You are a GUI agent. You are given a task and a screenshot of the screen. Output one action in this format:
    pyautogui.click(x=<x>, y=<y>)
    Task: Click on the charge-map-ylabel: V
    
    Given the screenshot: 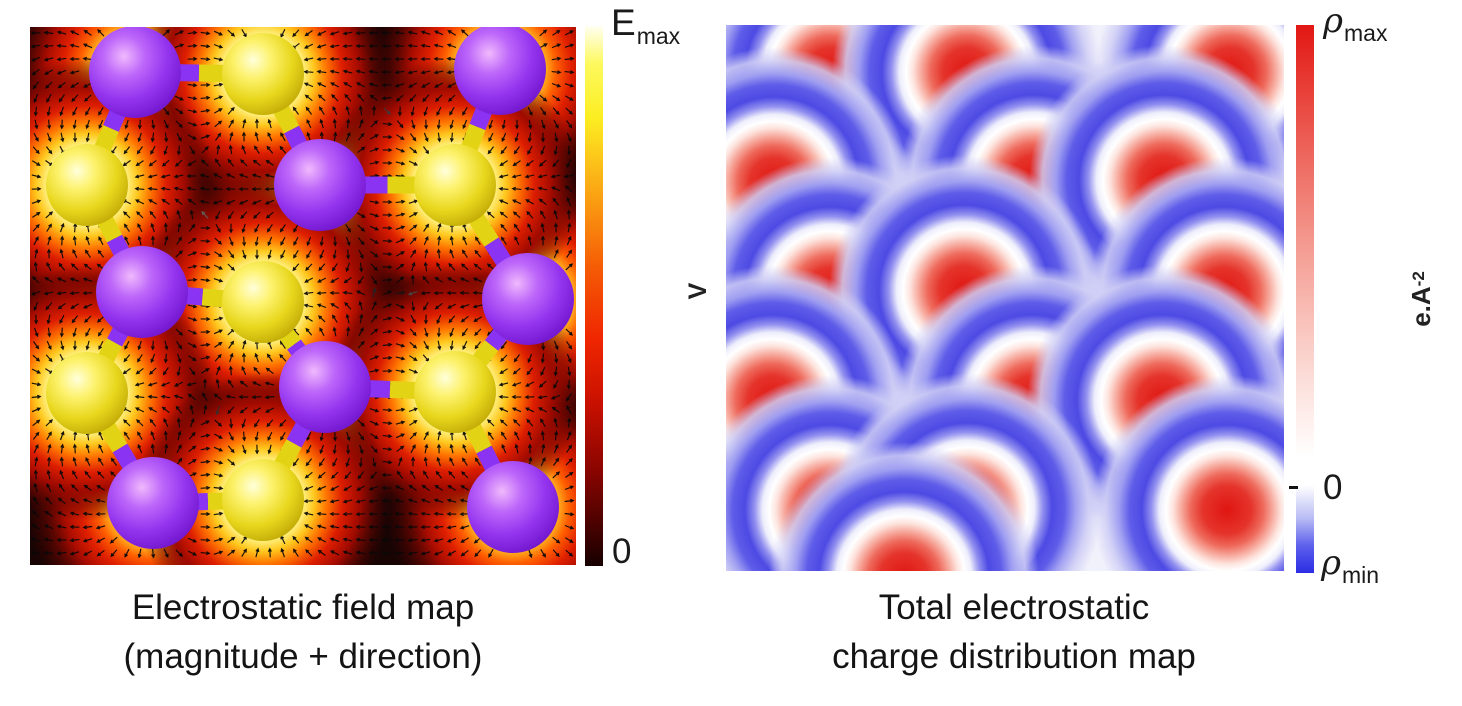 What is the action you would take?
    pyautogui.click(x=697, y=291)
    